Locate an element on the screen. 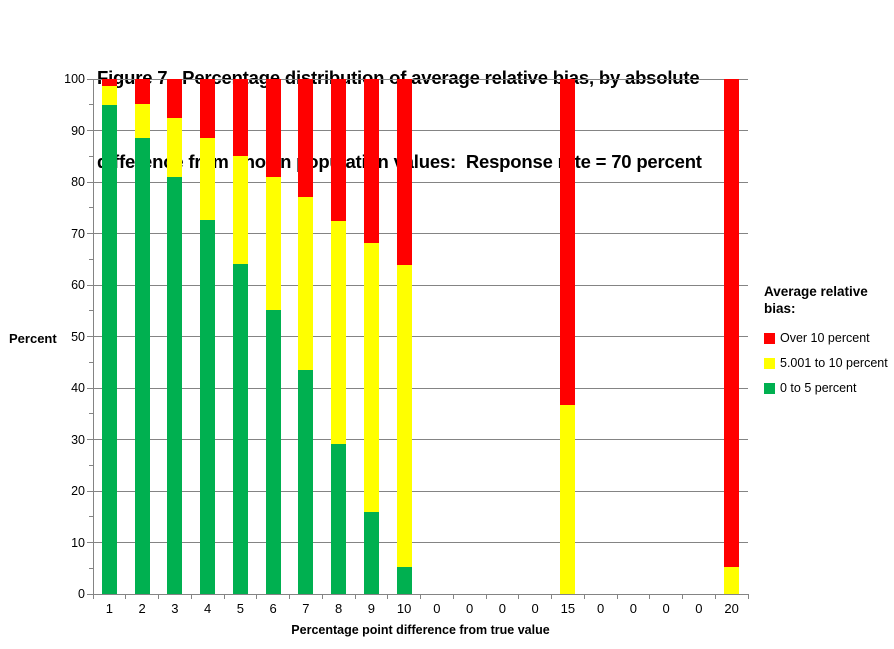 The height and width of the screenshot is (649, 894). legend-item-label: Over 10 percent is located at coordinates (825, 338).